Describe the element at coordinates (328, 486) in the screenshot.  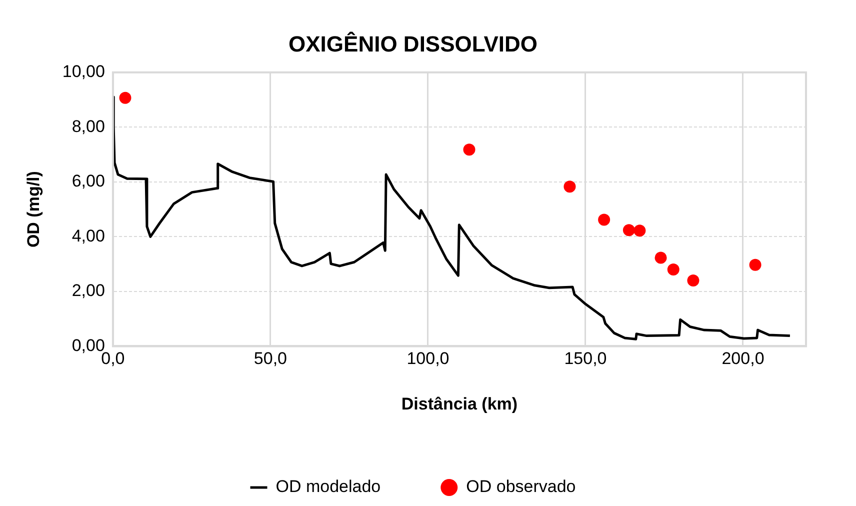
I see `legend-label: OD modelado` at that location.